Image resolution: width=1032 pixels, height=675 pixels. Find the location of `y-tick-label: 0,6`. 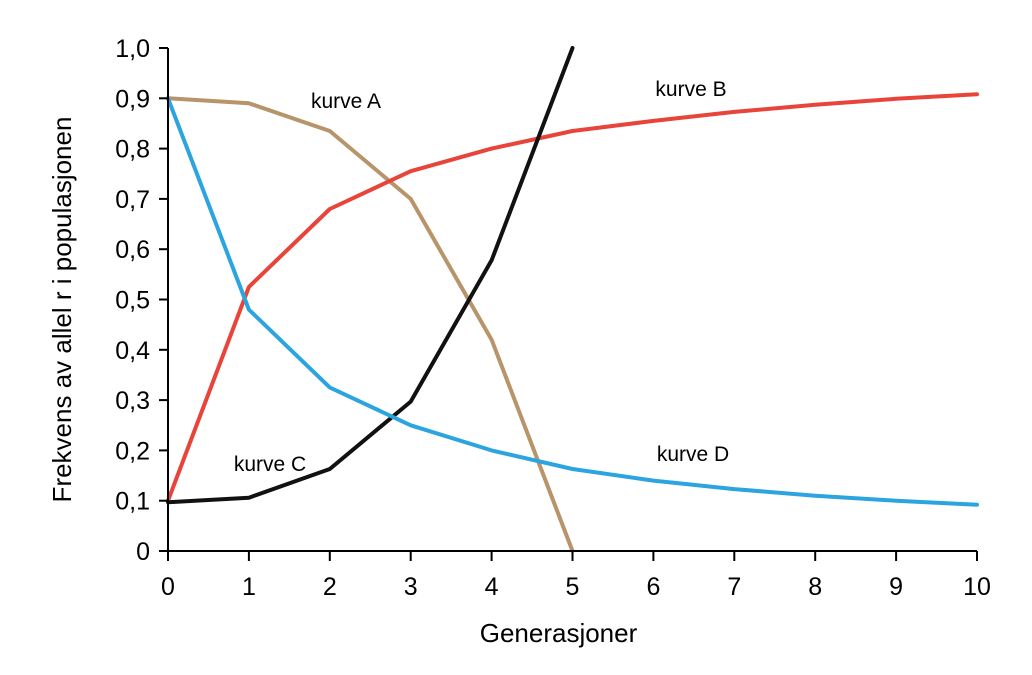

y-tick-label: 0,6 is located at coordinates (132, 250).